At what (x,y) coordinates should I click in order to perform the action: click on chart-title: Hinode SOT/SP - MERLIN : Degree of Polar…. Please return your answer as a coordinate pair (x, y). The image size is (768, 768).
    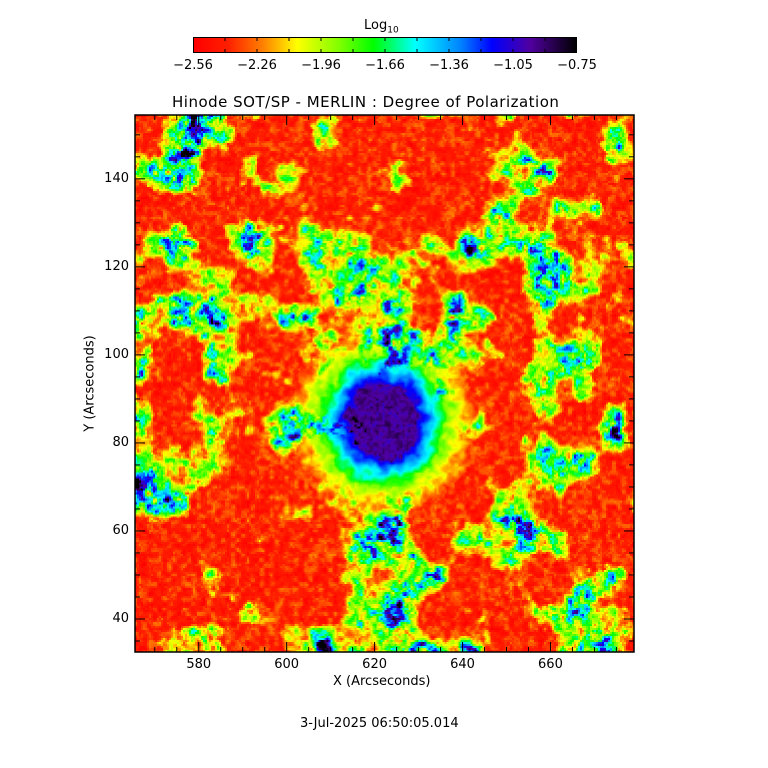
    Looking at the image, I should click on (366, 102).